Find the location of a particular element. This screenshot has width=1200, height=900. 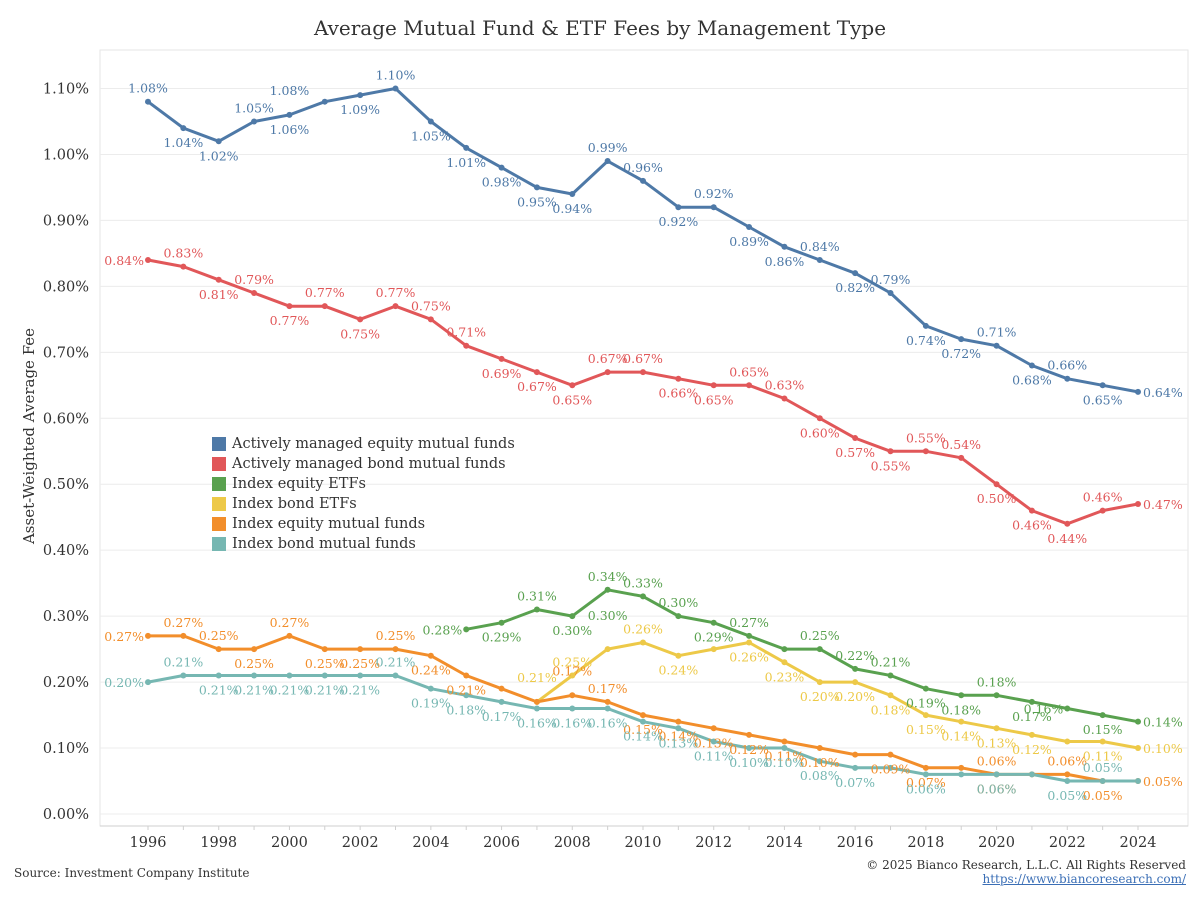

legend-item: Index bond ETFs is located at coordinates (363, 504).